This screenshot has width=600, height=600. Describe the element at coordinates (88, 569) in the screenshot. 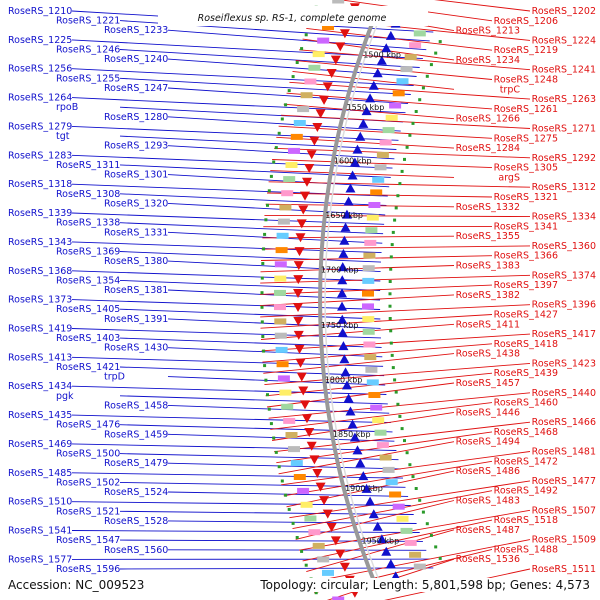

I see `forward-gene-label: RoseRS_1596` at that location.